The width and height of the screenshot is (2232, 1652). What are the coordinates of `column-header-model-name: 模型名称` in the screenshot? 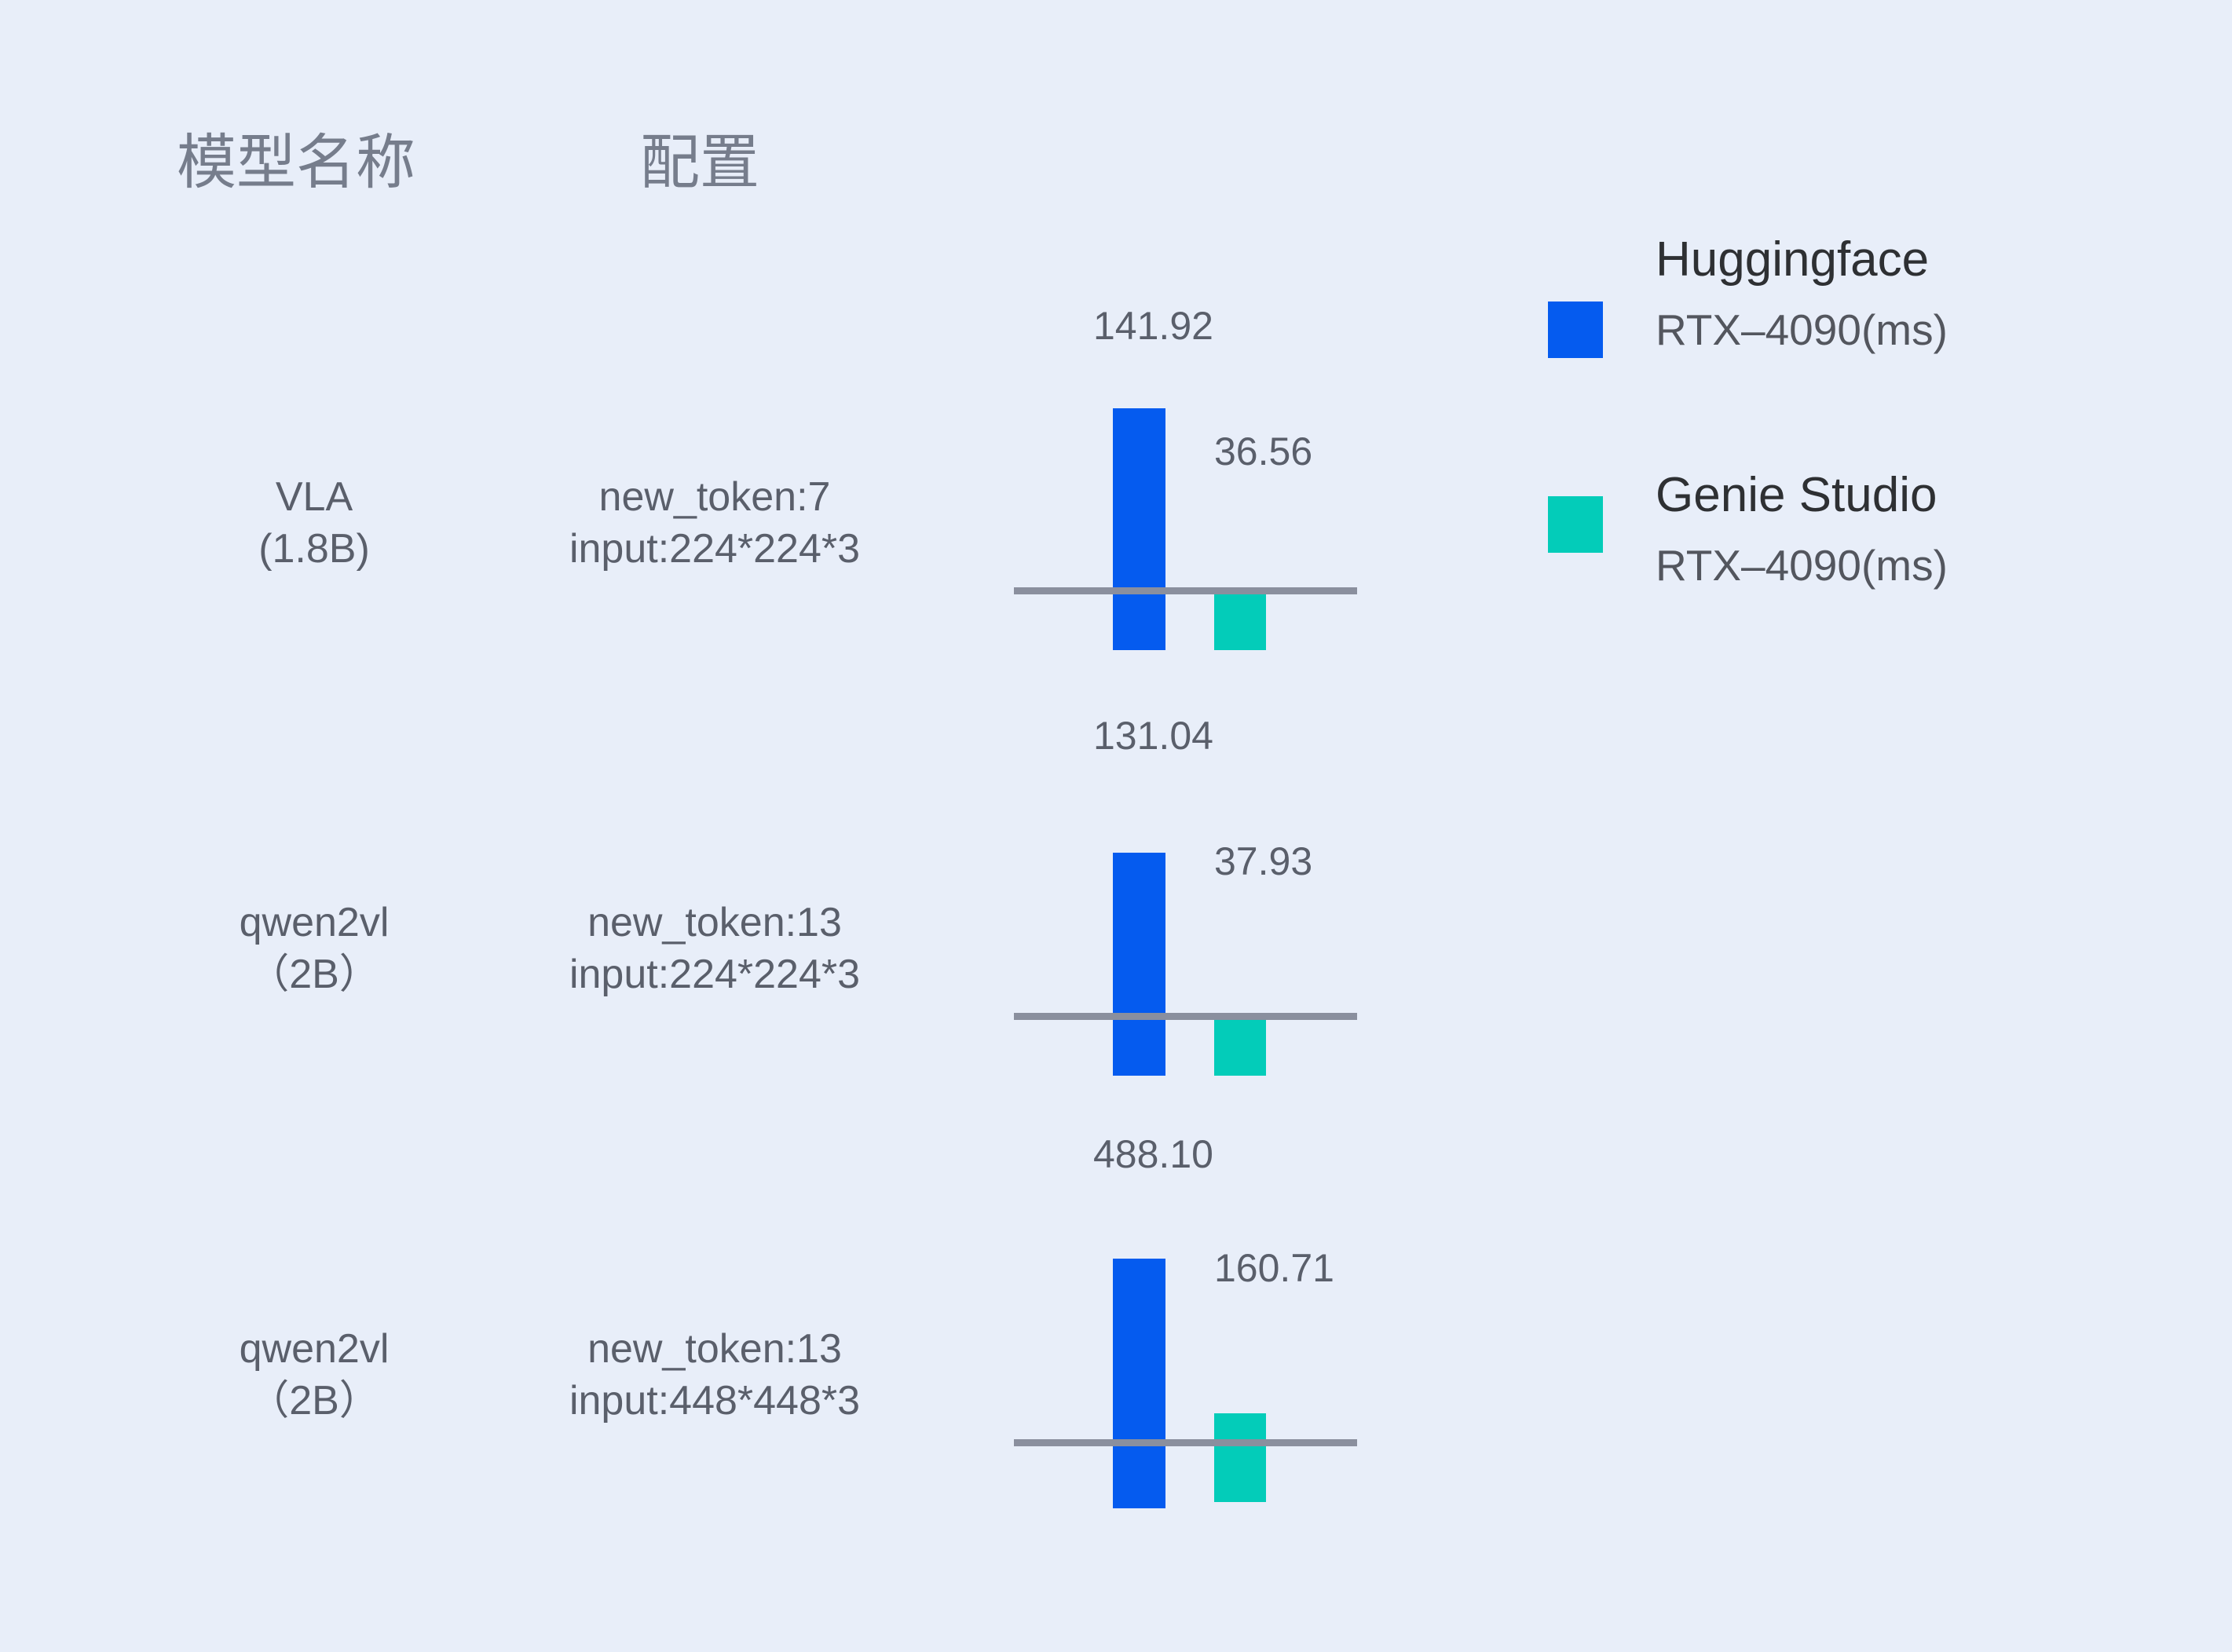 It's located at (296, 163).